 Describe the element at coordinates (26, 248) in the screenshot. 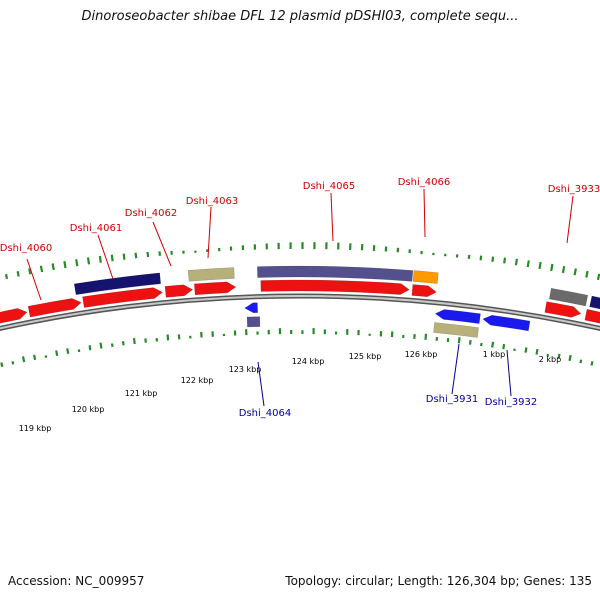

I see `gene-label: Dshi_4060` at that location.